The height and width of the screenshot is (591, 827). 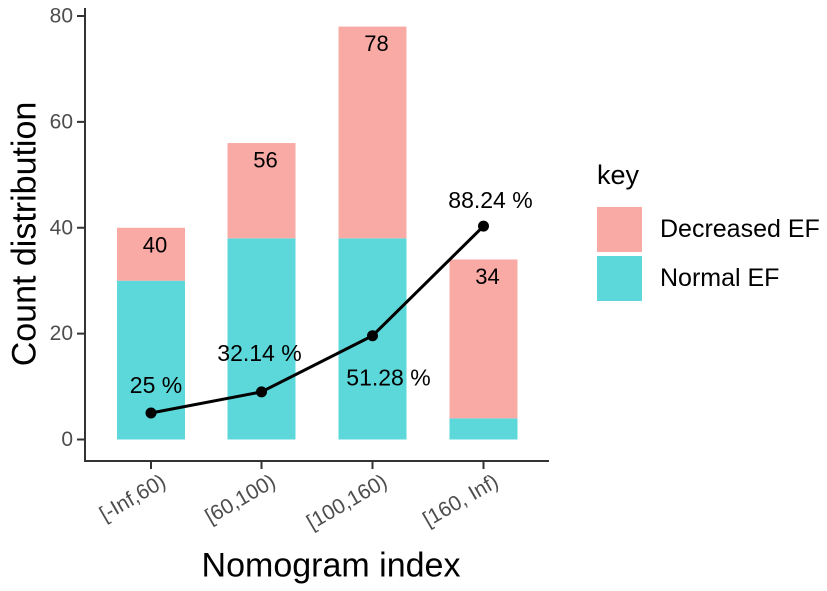 What do you see at coordinates (490, 200) in the screenshot?
I see `percentage-label: 88.24 %` at bounding box center [490, 200].